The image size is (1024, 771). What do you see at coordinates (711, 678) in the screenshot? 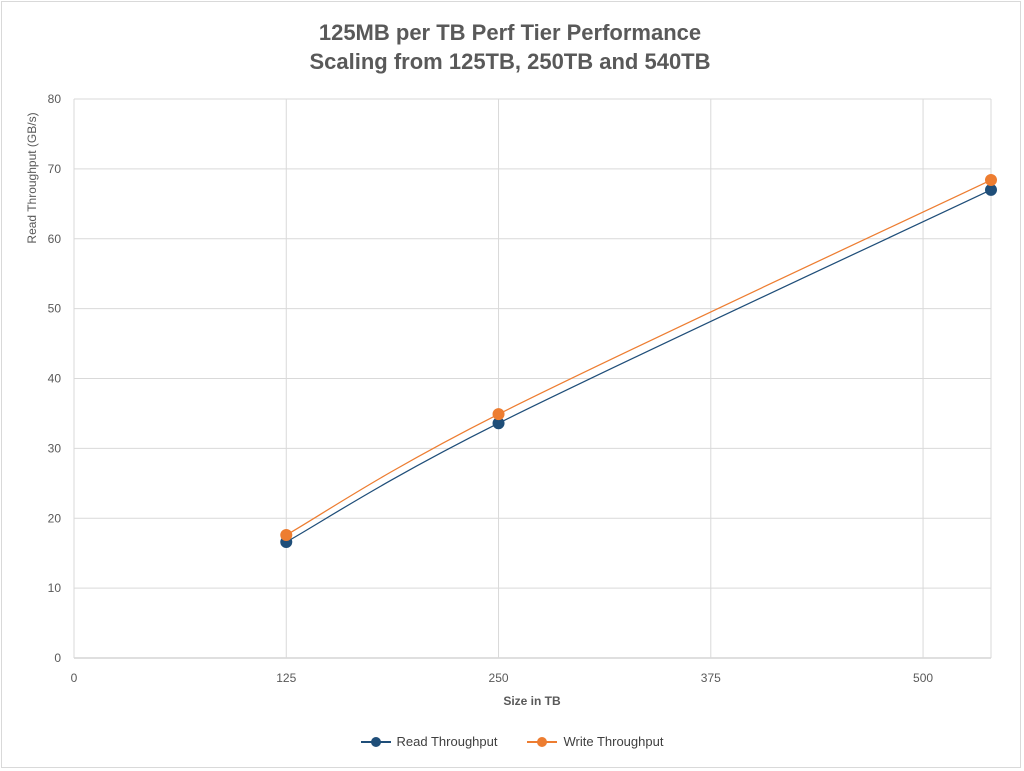
I see `x-tick-label: 375` at bounding box center [711, 678].